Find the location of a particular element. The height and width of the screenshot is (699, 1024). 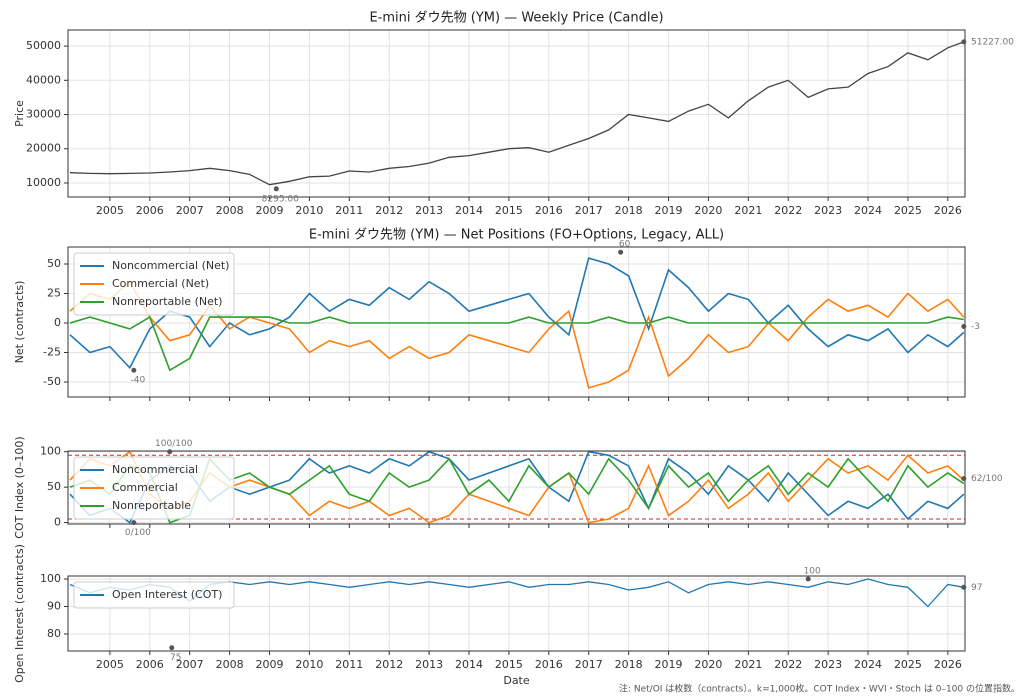

annotation: 75 is located at coordinates (175, 658).